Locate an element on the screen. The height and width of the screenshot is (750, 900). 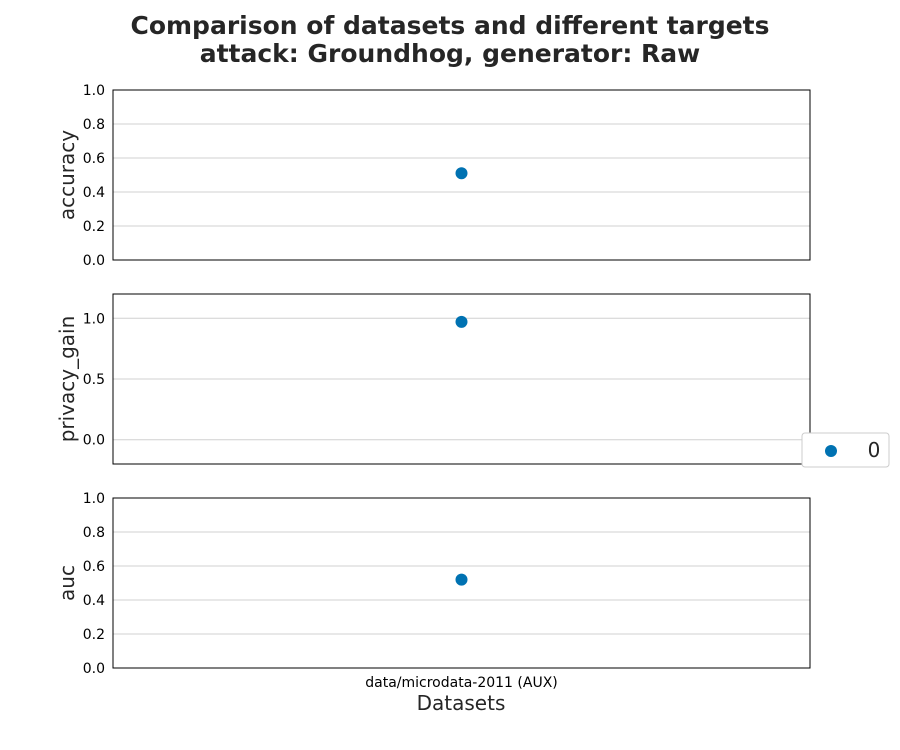
chart-title-line2: attack: Groundhog, generator: Raw is located at coordinates (450, 53).